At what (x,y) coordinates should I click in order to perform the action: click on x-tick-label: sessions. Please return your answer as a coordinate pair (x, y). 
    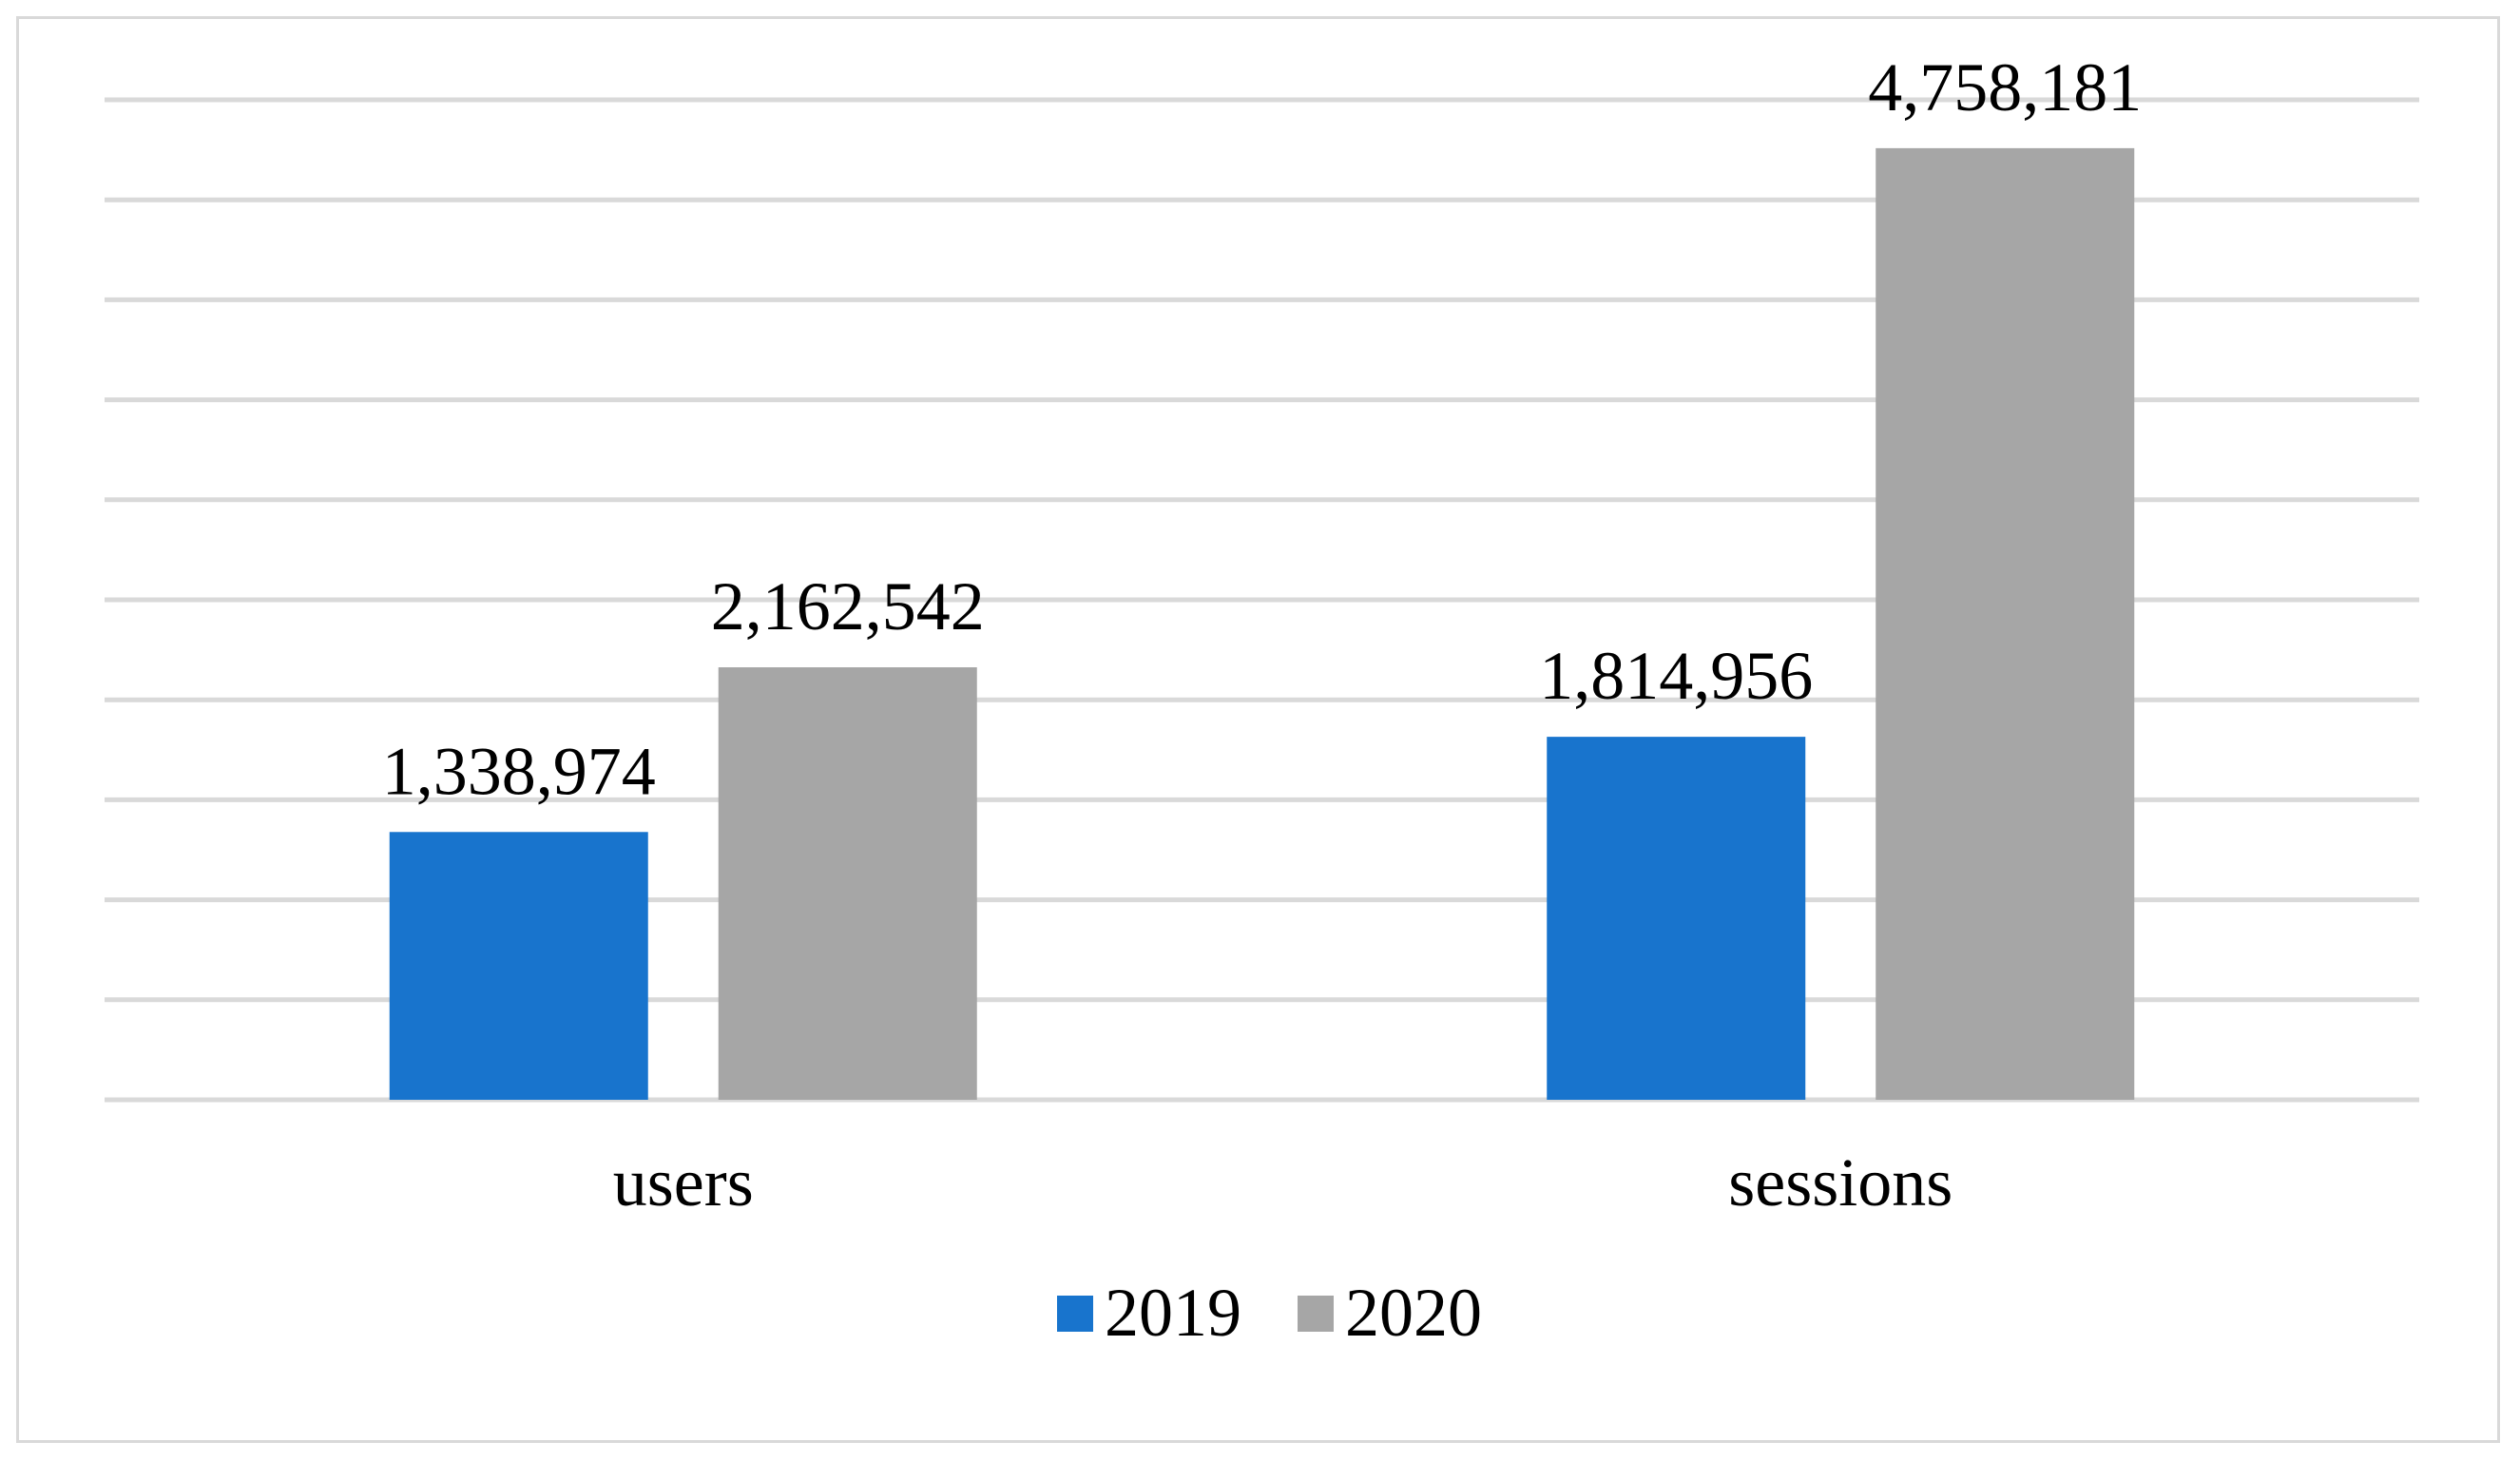
    Looking at the image, I should click on (1841, 1182).